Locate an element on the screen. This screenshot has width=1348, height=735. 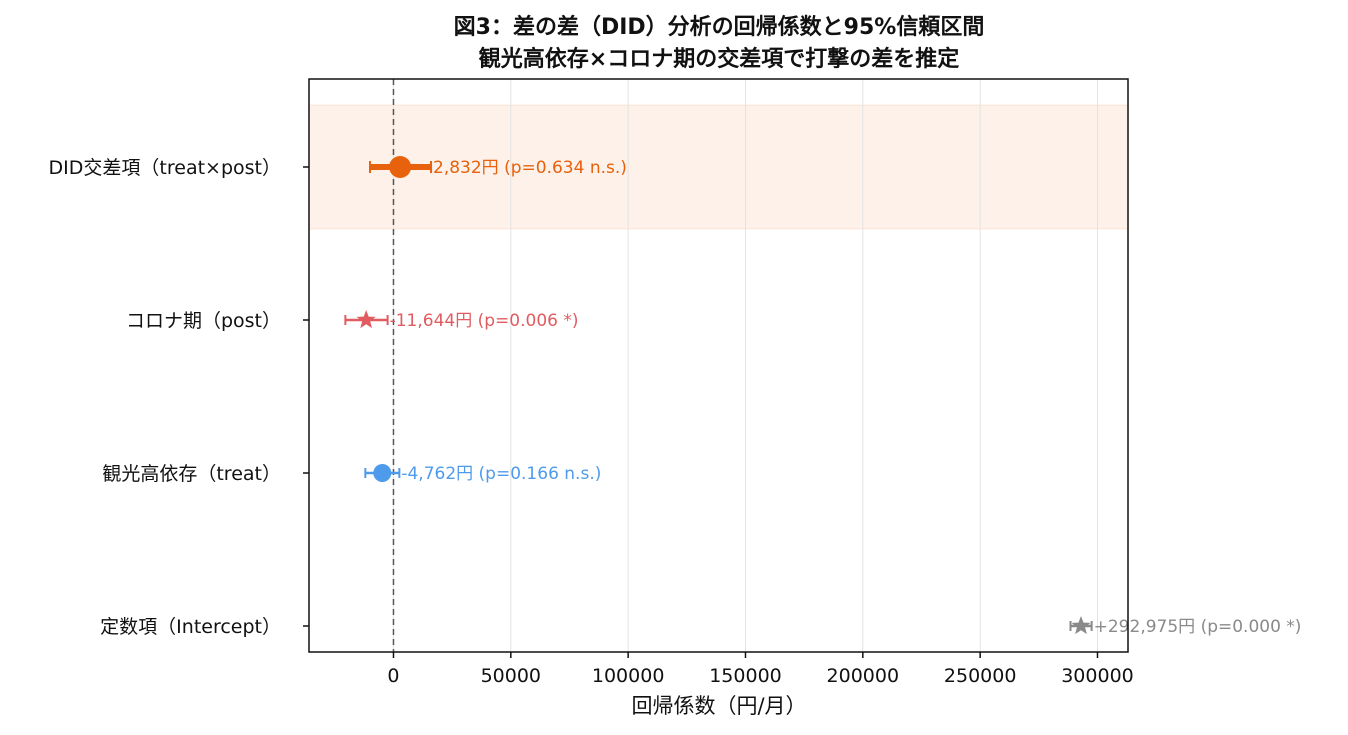
x-tick-label: 0 is located at coordinates (393, 676).